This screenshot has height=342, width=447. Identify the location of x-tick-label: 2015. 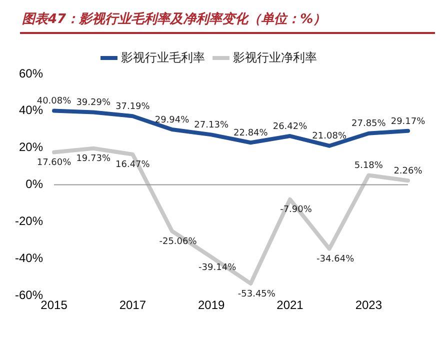
(54, 305).